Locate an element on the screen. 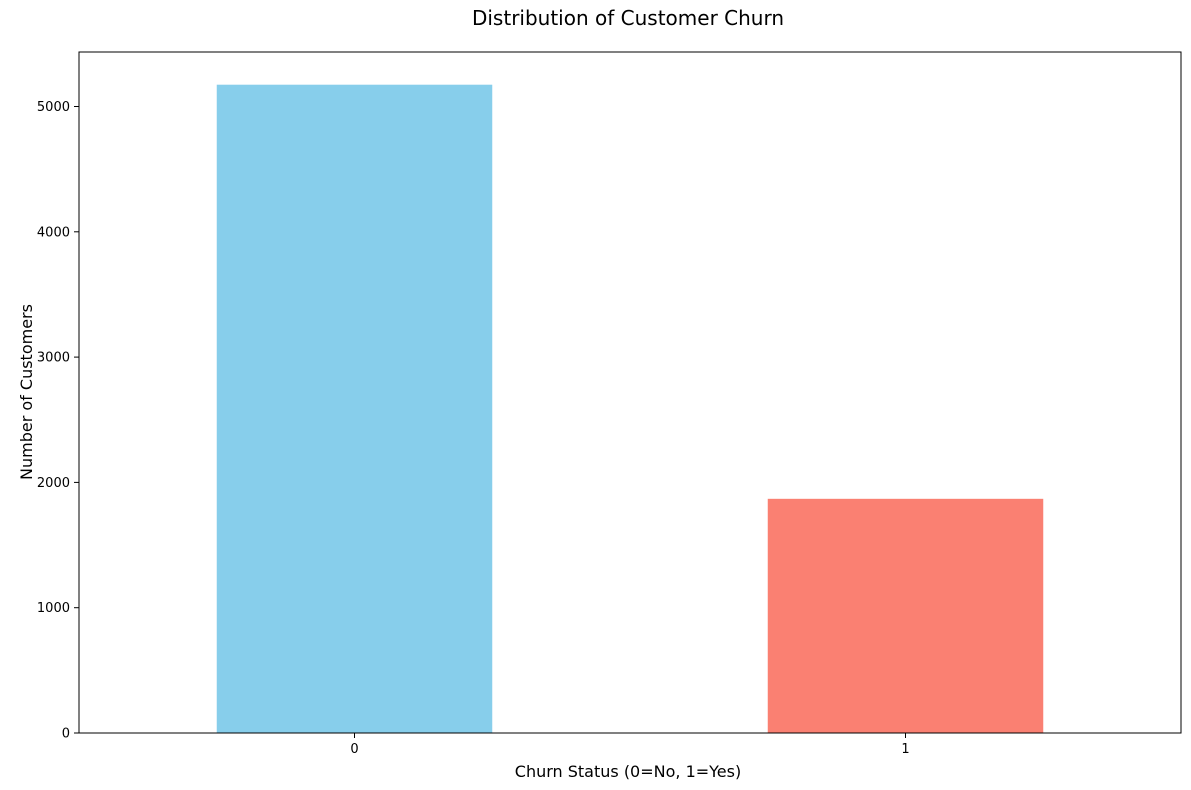 Image resolution: width=1191 pixels, height=790 pixels. x-axis-label: Churn Status (0=No, 1=Yes) is located at coordinates (628, 771).